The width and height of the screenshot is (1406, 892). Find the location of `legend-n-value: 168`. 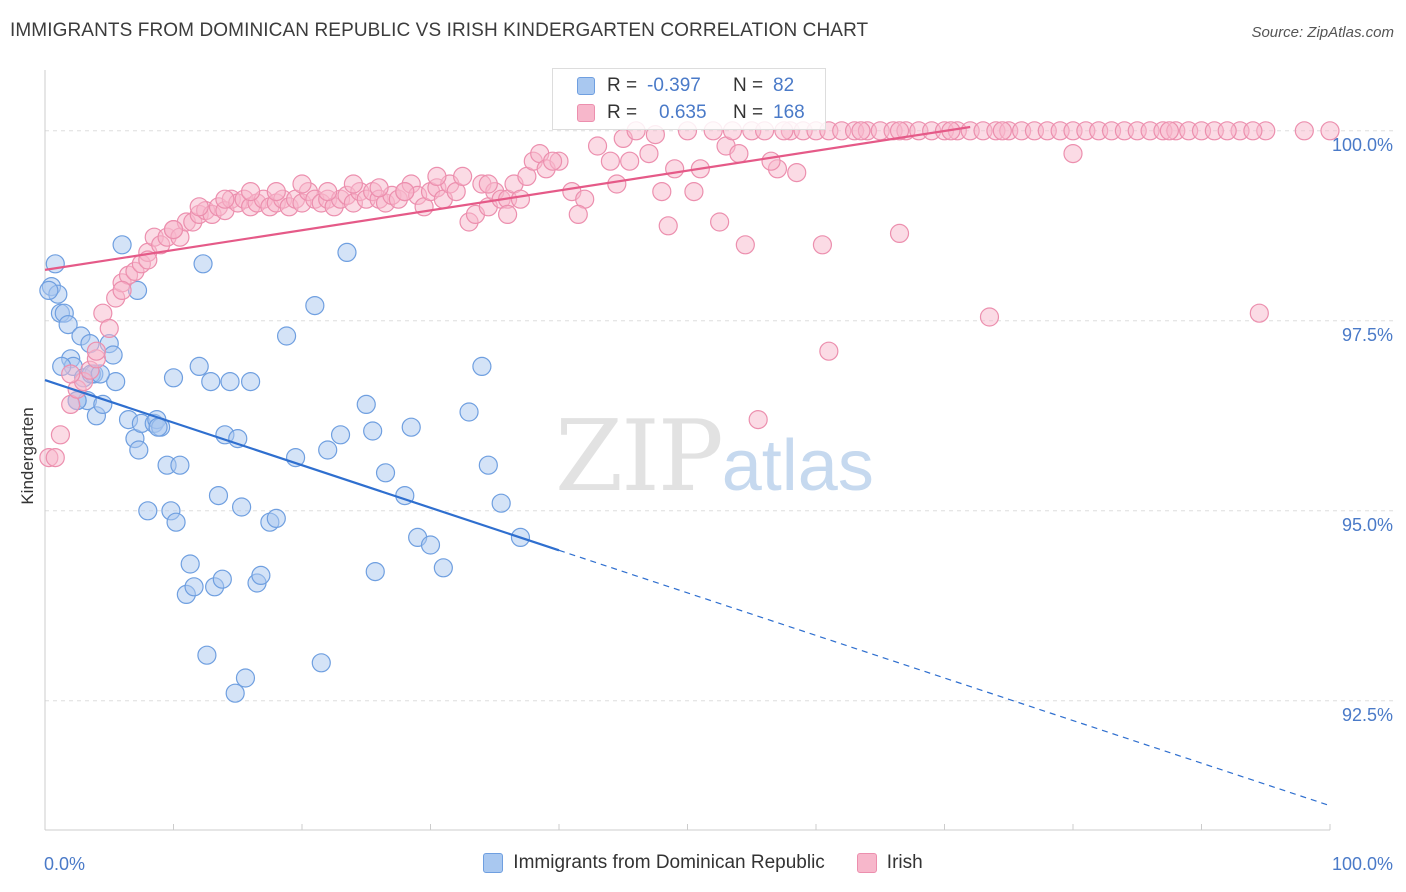

legend-n-value: 168 is located at coordinates (789, 112).